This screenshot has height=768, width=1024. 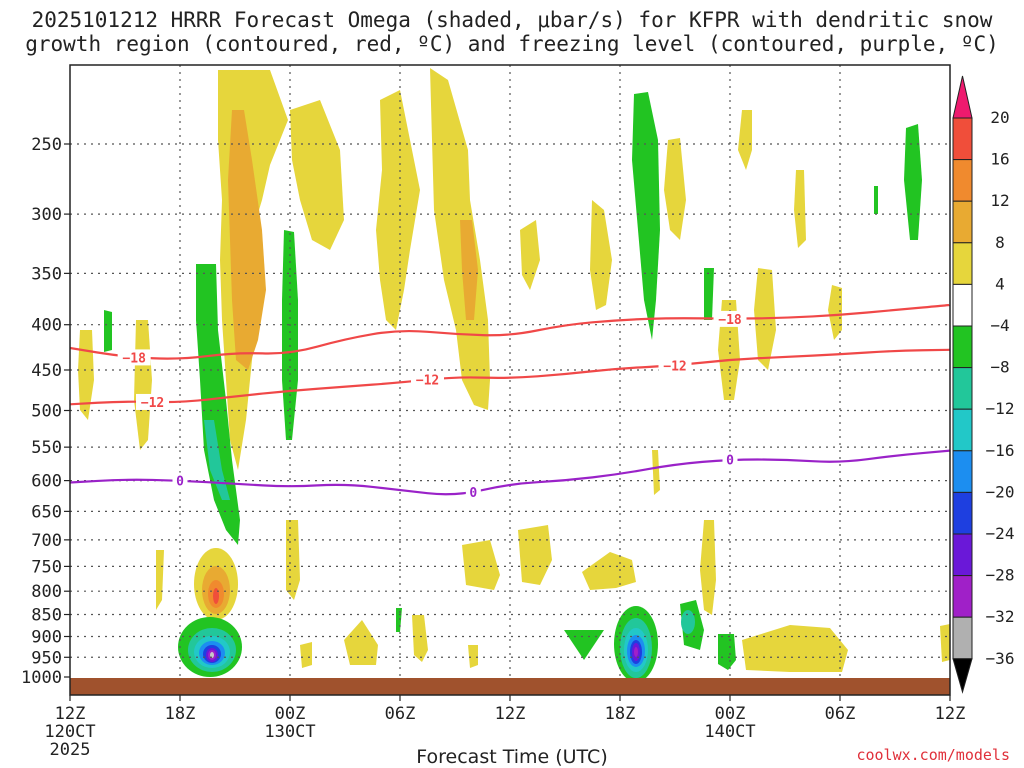 What do you see at coordinates (420, 638) in the screenshot?
I see `omega-pos-low-i` at bounding box center [420, 638].